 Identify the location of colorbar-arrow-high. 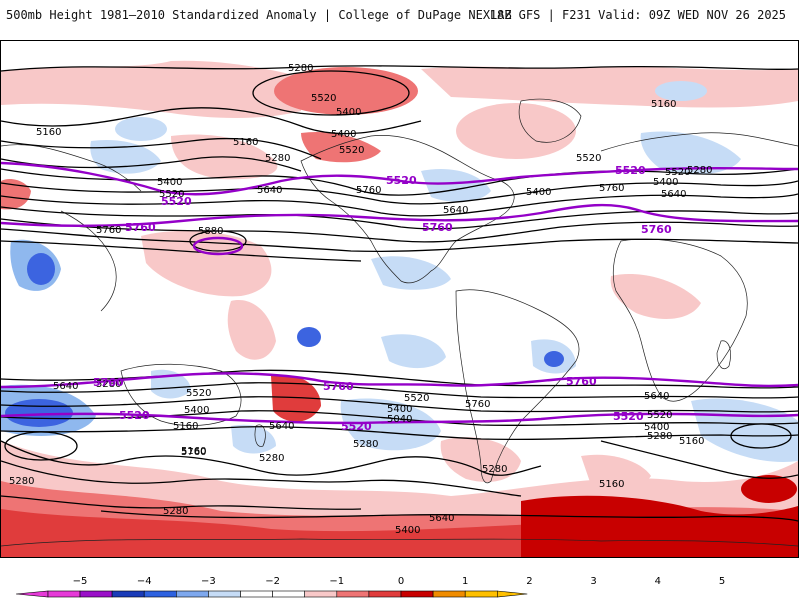
(512, 594).